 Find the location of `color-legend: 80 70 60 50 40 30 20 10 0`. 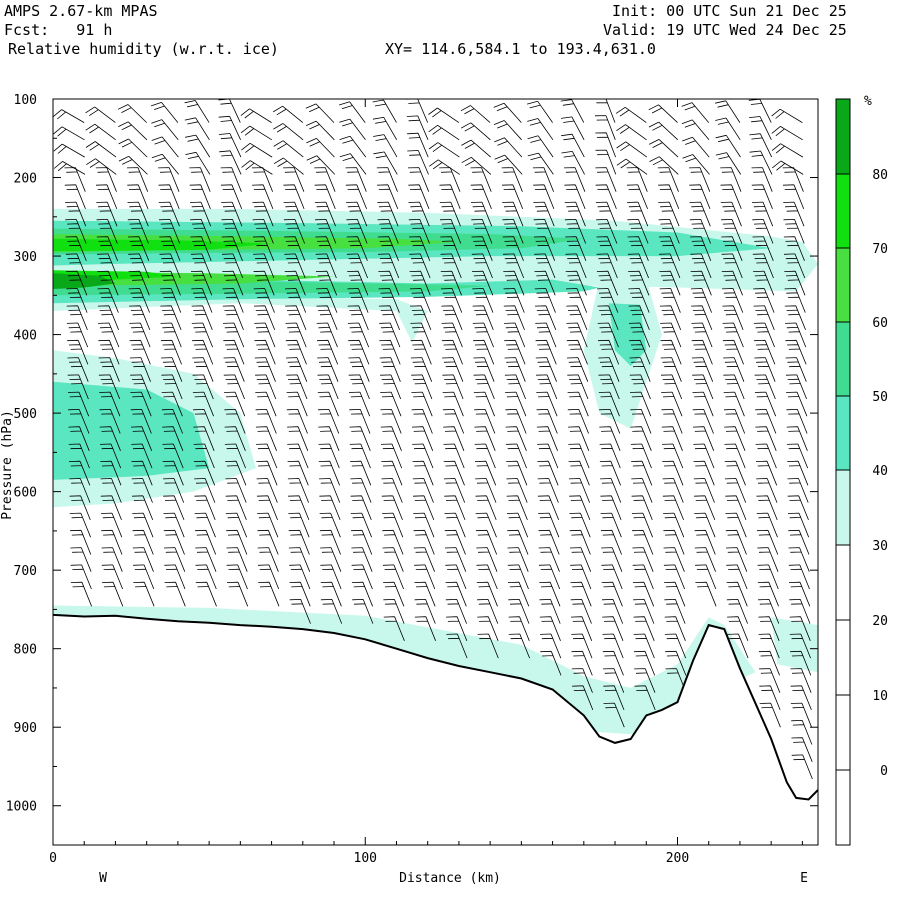

color-legend: 80 70 60 50 40 30 20 10 0 is located at coordinates (861, 472).